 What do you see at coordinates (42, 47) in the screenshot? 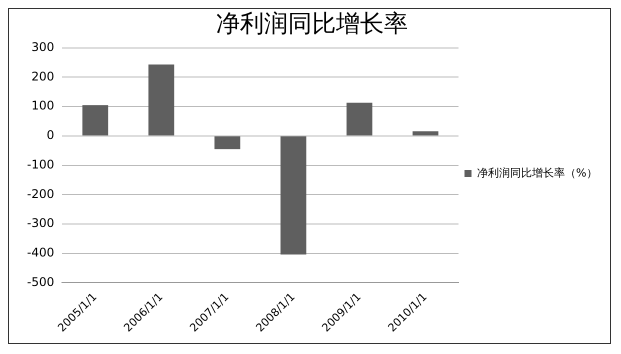
I see `y-tick-label: 300` at bounding box center [42, 47].